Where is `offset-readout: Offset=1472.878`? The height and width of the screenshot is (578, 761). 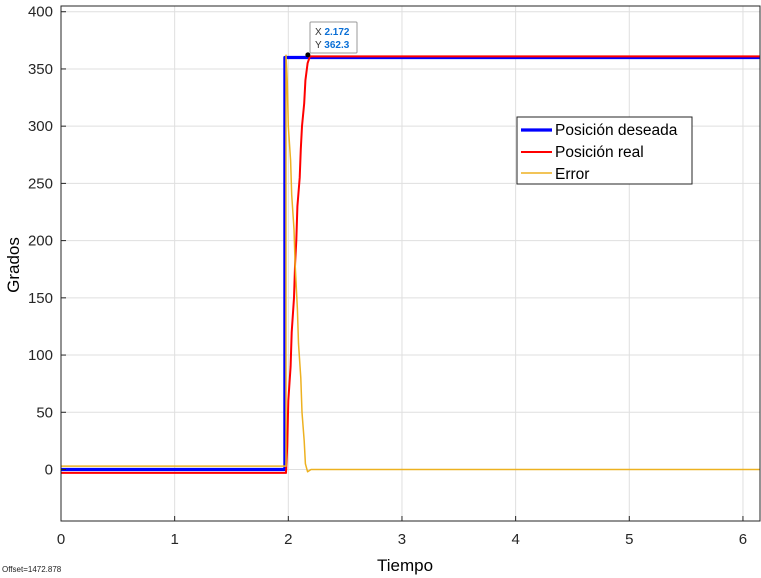
offset-readout: Offset=1472.878 is located at coordinates (32, 569).